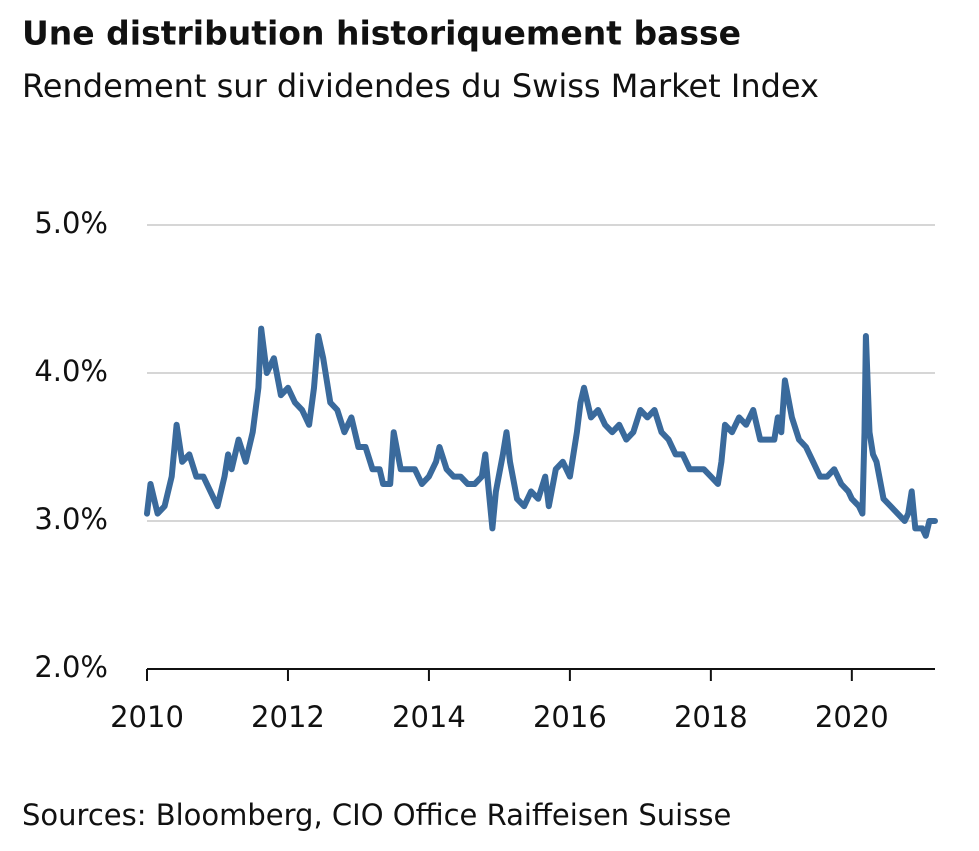 The image size is (979, 851). I want to click on y-tick-label: 2.0%, so click(71, 667).